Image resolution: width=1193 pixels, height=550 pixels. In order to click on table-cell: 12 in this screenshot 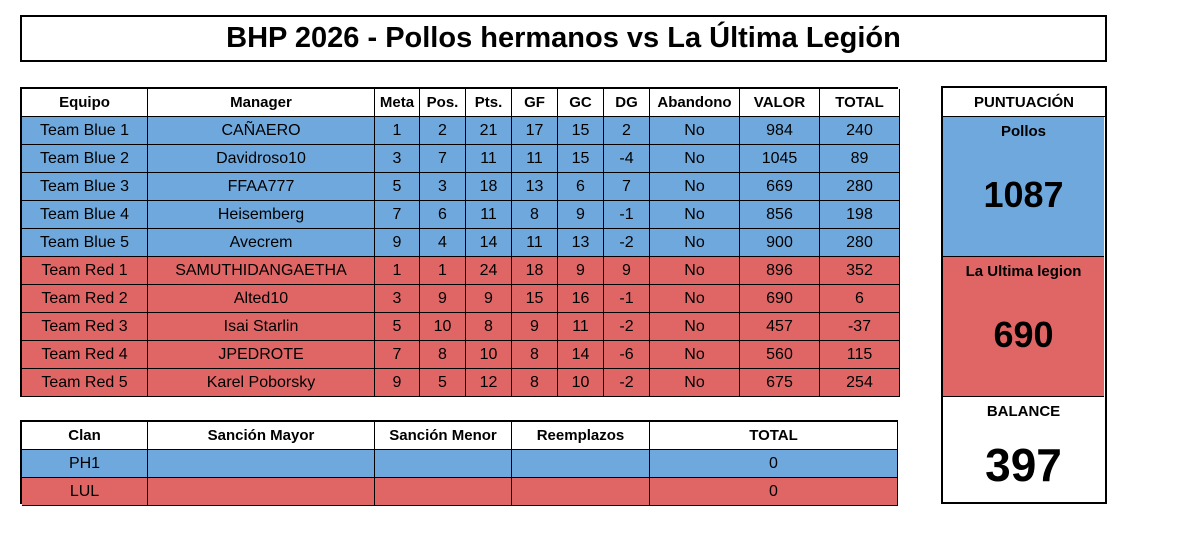, I will do `click(489, 383)`.